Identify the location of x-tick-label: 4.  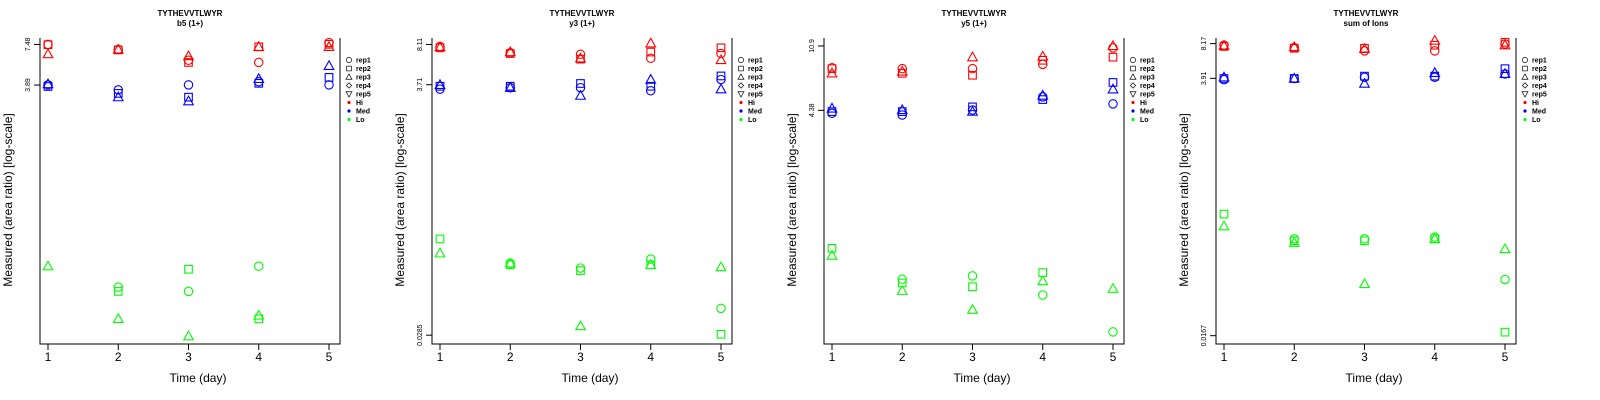
(1434, 357).